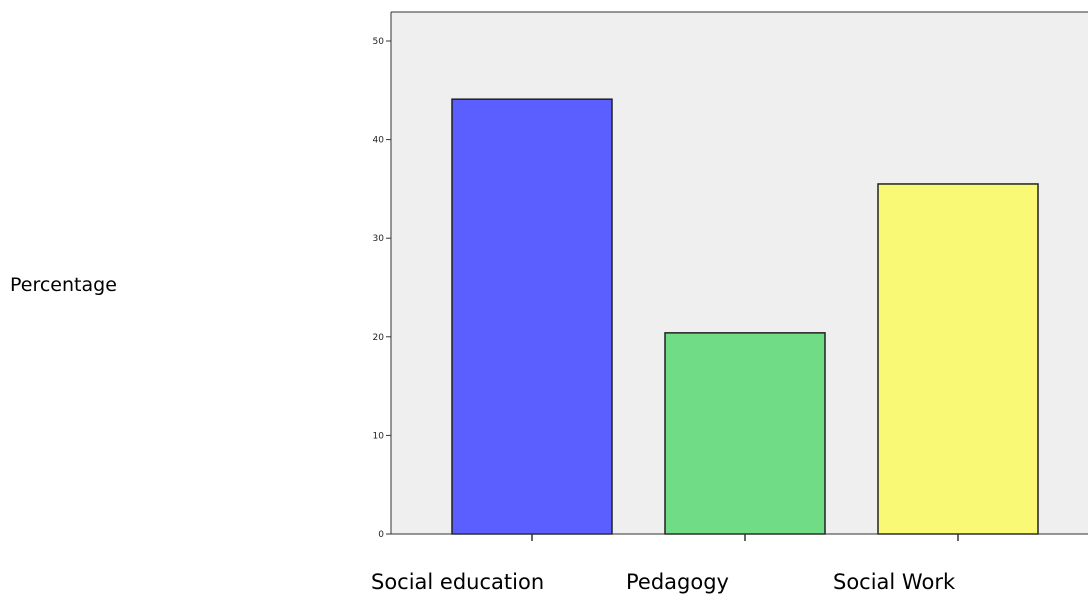 The height and width of the screenshot is (598, 1088). I want to click on y-tick-label: 10, so click(379, 436).